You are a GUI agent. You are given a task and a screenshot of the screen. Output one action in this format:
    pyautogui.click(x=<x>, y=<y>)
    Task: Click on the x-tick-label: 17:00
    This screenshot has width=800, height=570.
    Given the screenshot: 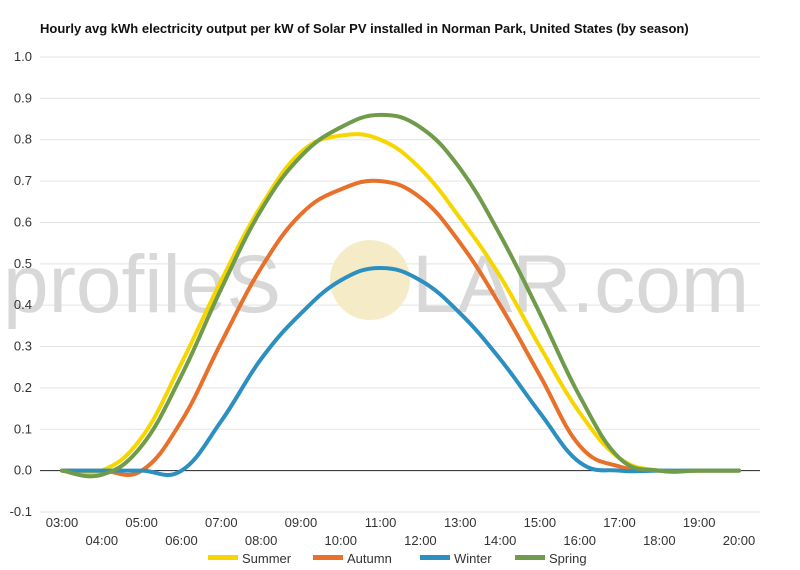 What is the action you would take?
    pyautogui.click(x=619, y=522)
    